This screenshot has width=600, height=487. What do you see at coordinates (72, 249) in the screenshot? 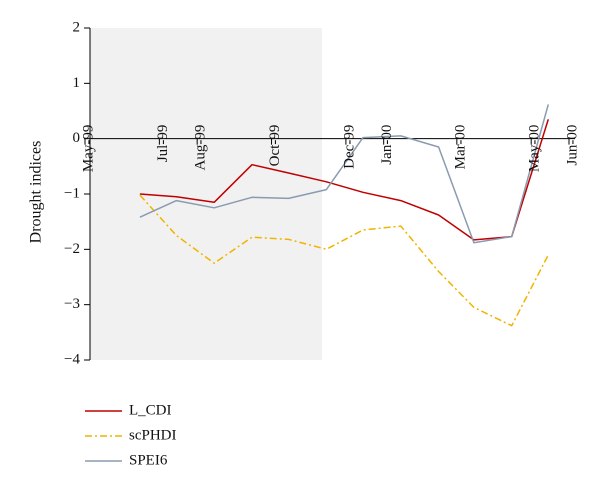
I see `y-tick-label: −2` at bounding box center [72, 249].